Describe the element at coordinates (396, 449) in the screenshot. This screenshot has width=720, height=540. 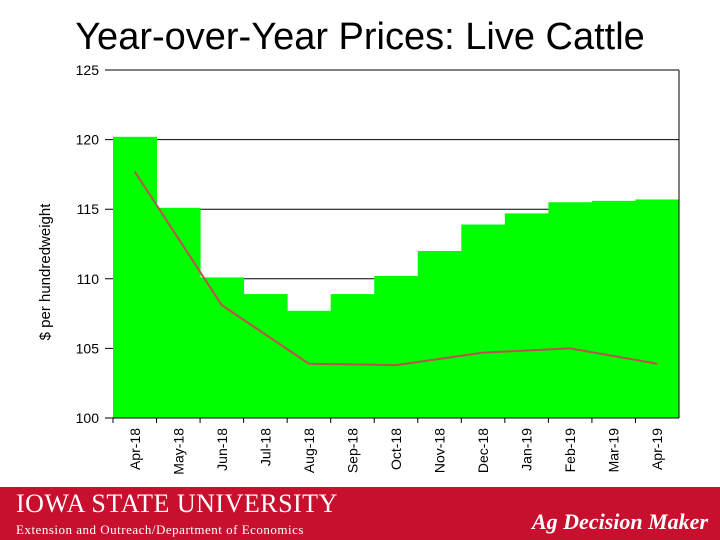
I see `x-tick-label: Oct-18` at that location.